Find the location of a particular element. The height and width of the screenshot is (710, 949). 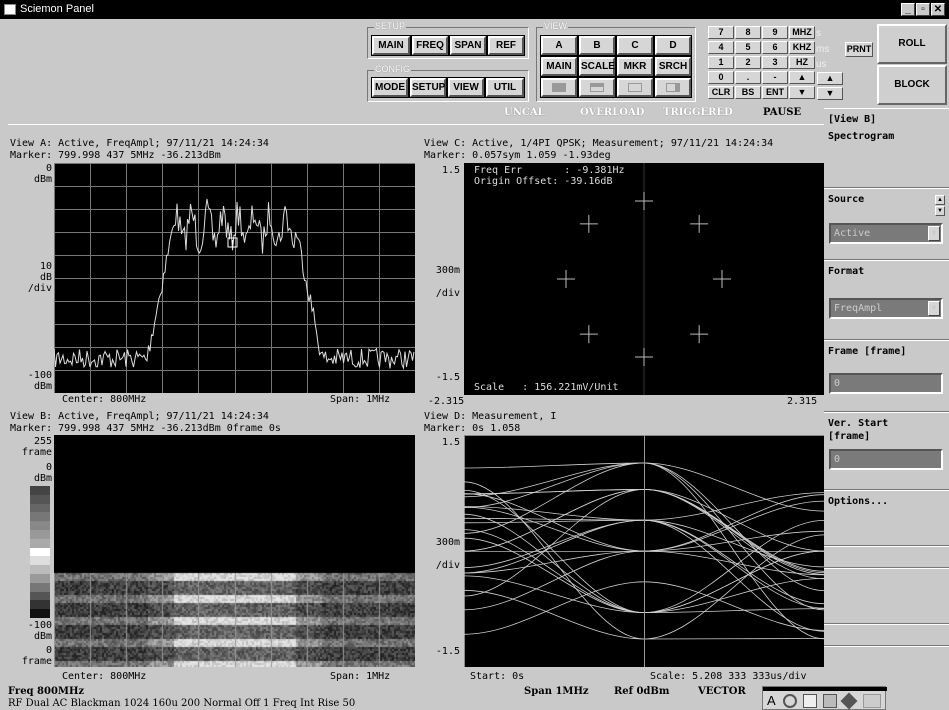

print-button: PRNT is located at coordinates (859, 49).